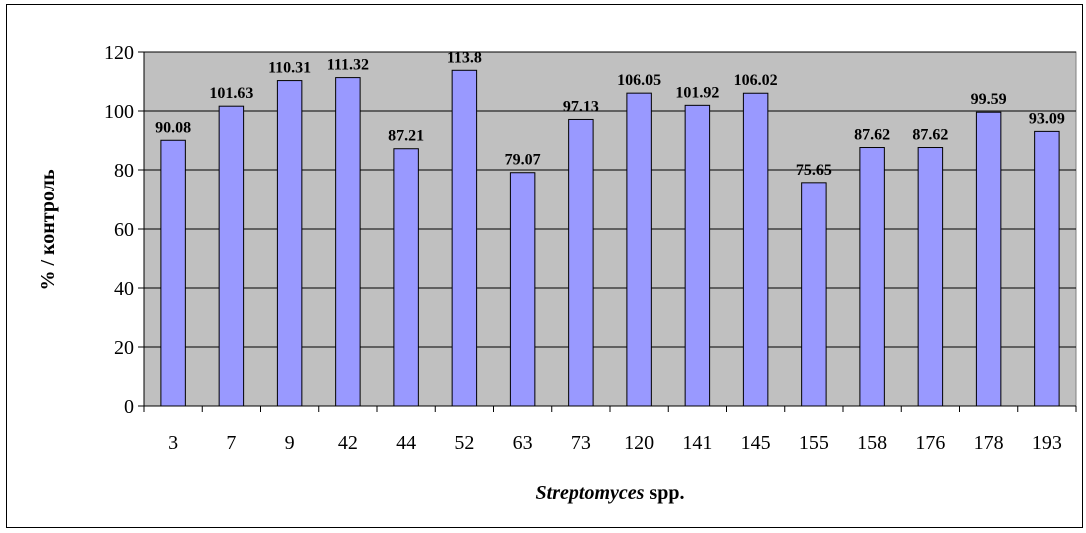 This screenshot has height=533, width=1086. I want to click on x-axis-label: Streptomyces spp., so click(610, 493).